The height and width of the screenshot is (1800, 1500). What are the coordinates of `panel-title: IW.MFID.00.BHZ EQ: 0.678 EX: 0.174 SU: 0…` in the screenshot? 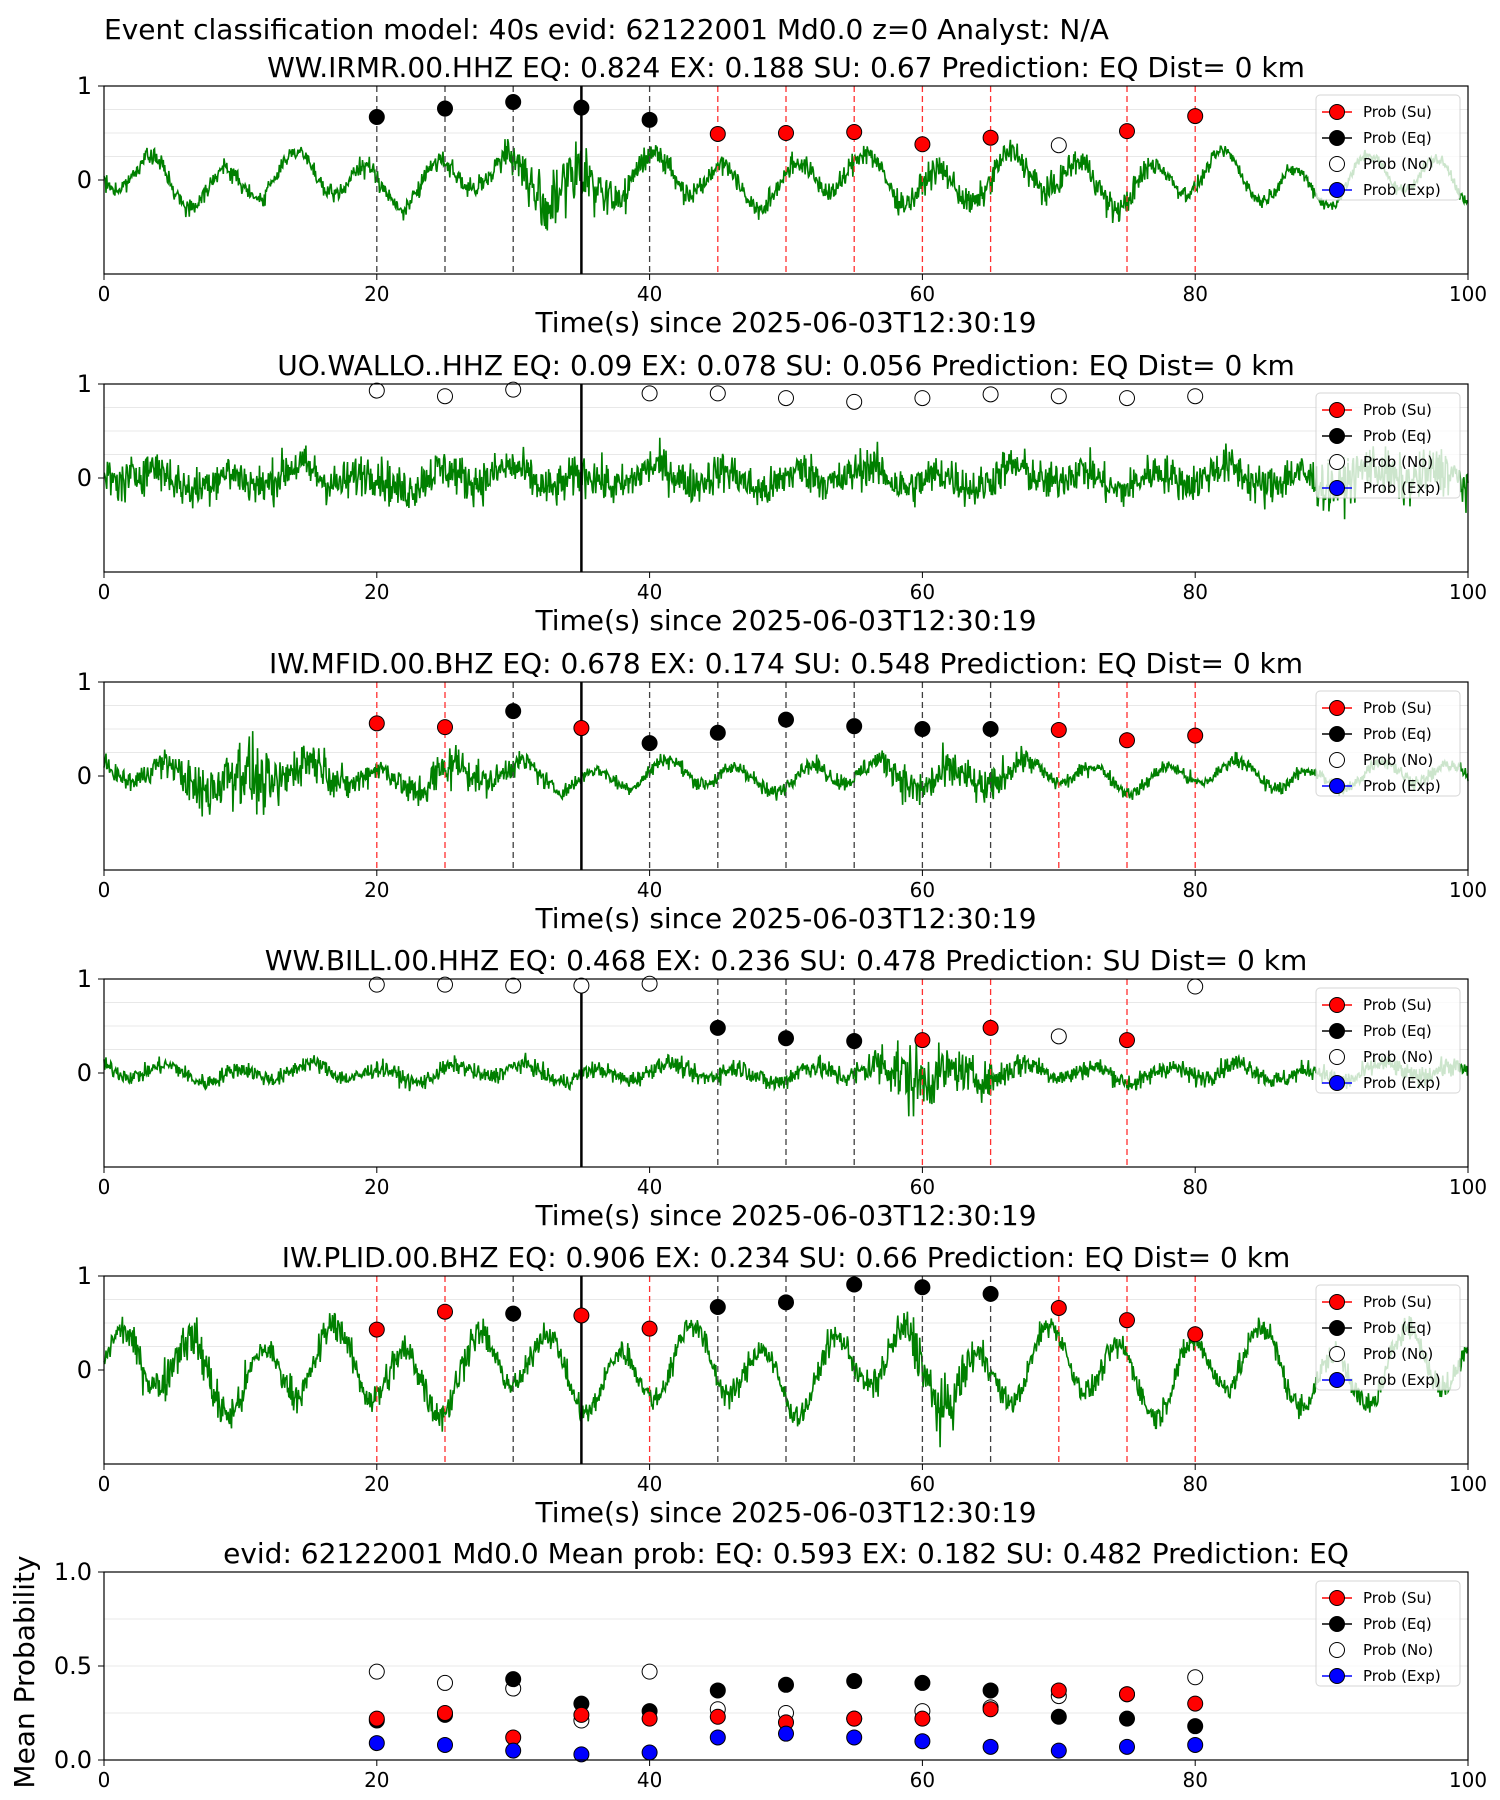 It's located at (786, 663).